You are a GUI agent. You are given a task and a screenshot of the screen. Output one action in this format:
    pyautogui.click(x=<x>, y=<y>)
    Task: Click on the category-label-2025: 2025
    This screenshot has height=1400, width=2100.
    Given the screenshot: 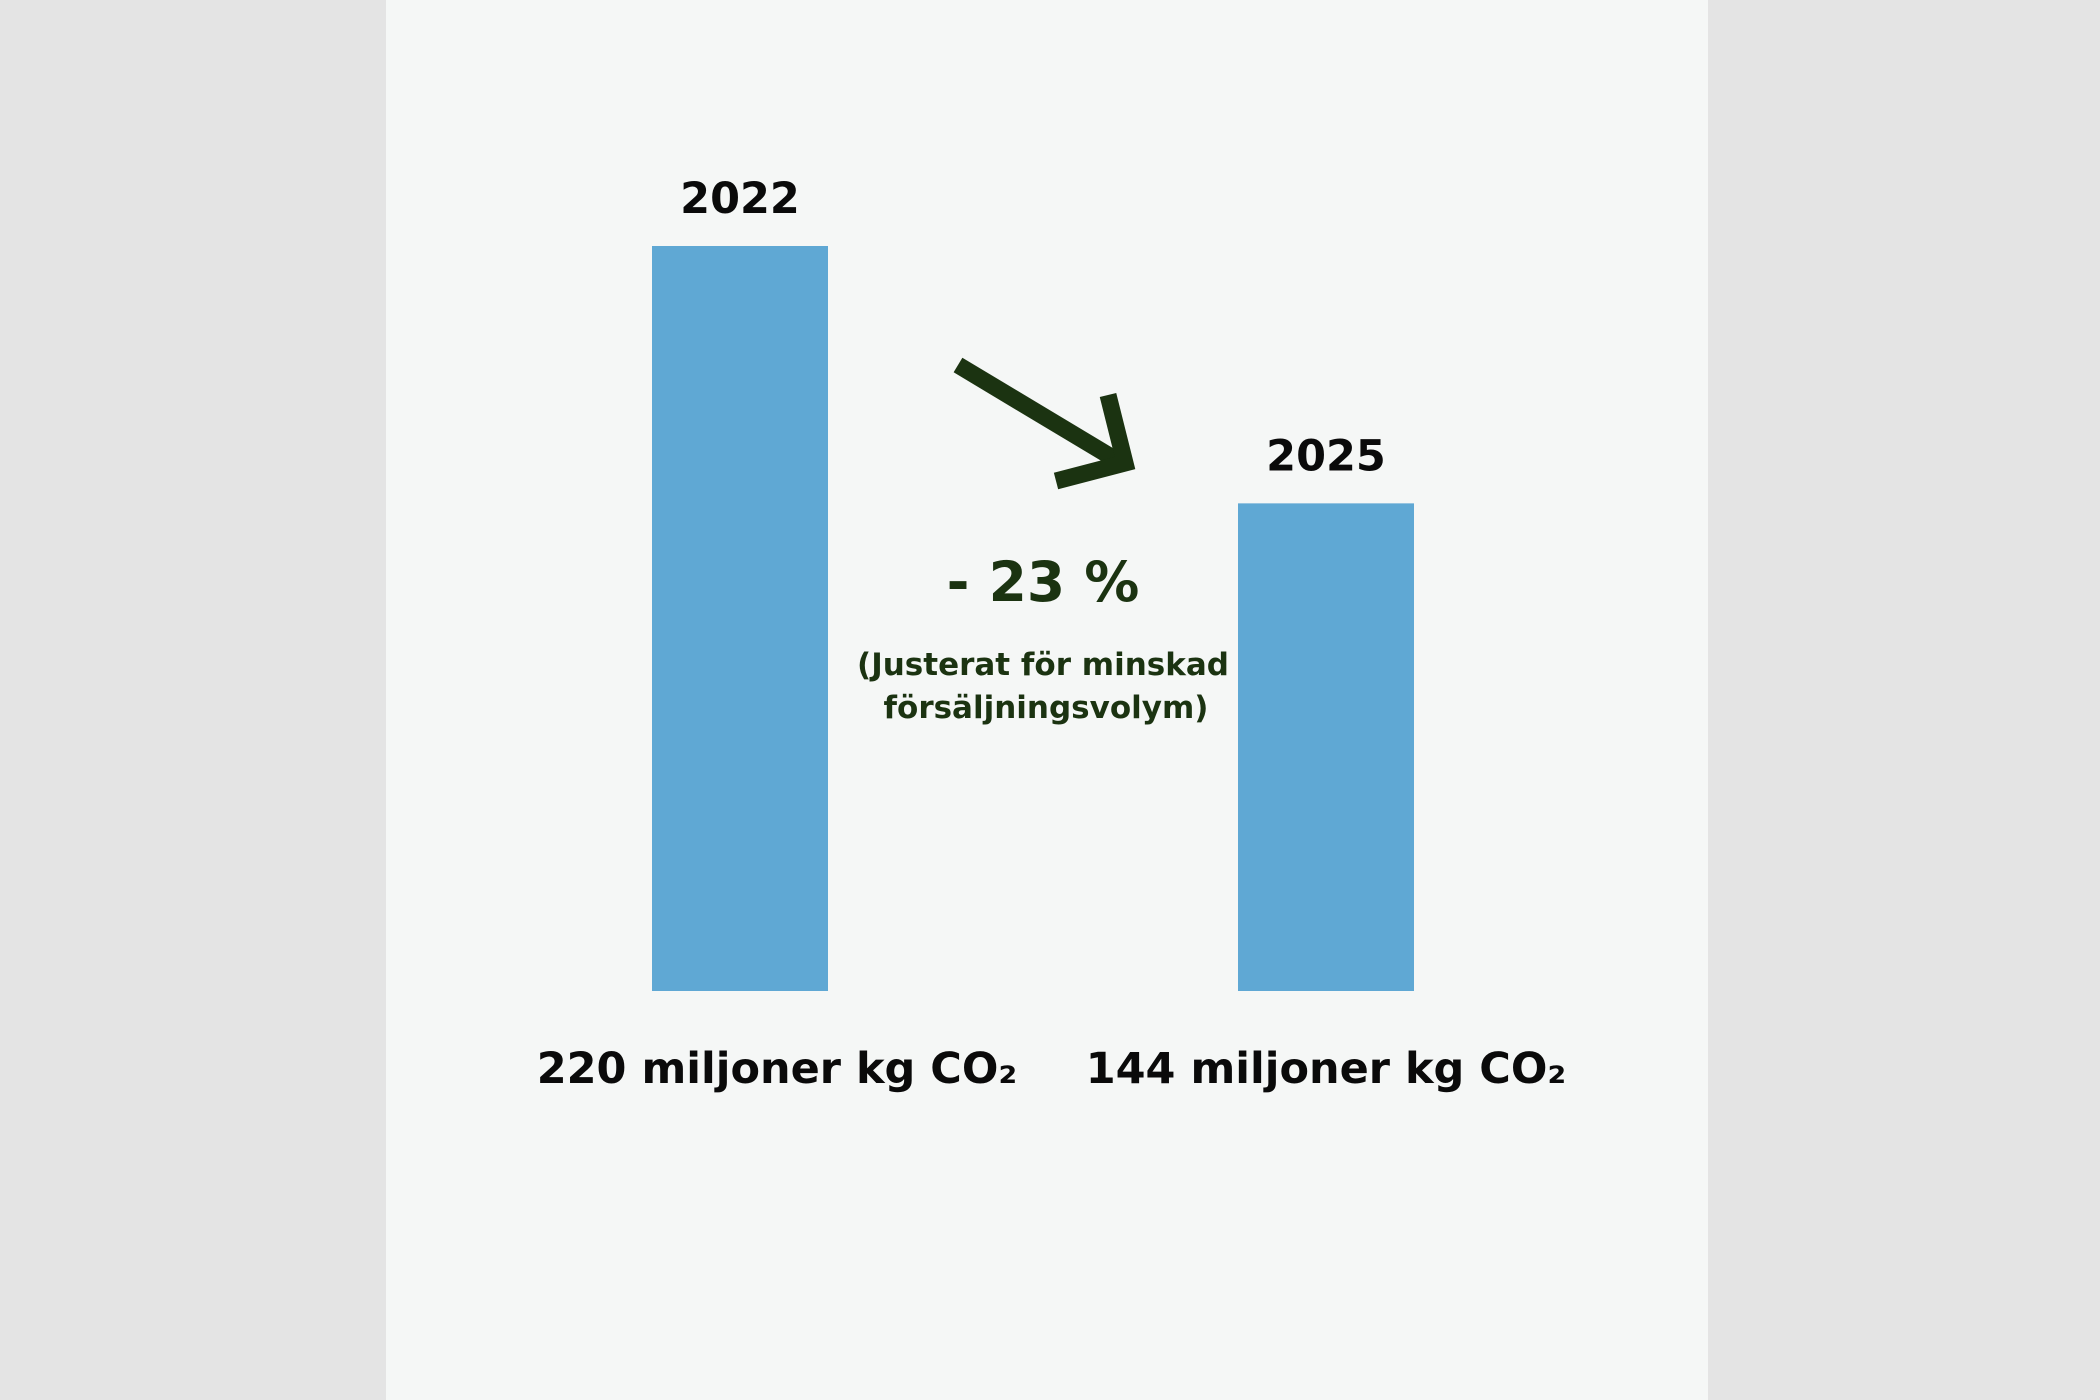 What is the action you would take?
    pyautogui.click(x=1326, y=456)
    